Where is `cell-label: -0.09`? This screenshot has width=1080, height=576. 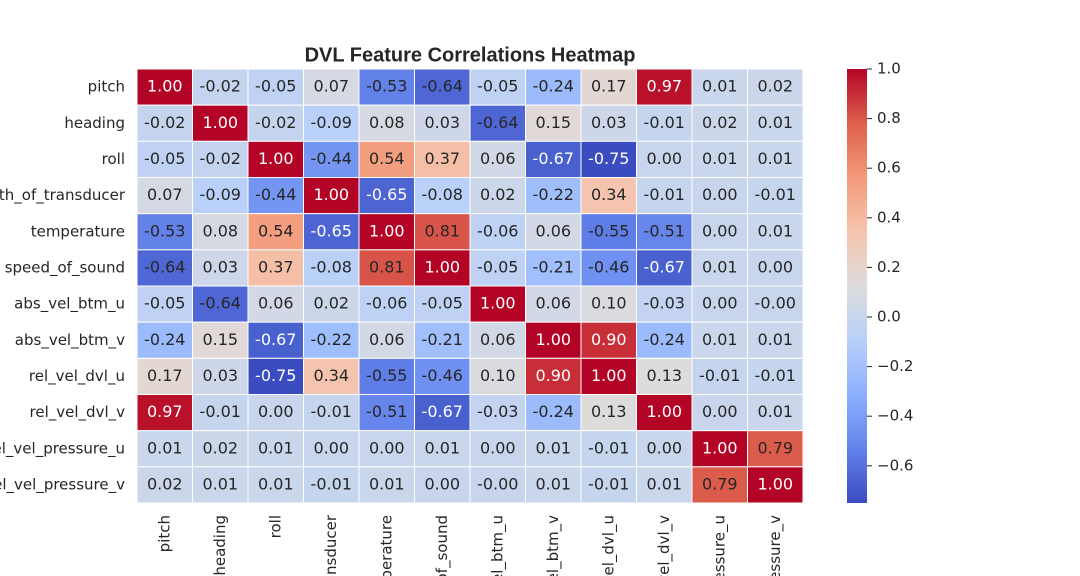 cell-label: -0.09 is located at coordinates (331, 122).